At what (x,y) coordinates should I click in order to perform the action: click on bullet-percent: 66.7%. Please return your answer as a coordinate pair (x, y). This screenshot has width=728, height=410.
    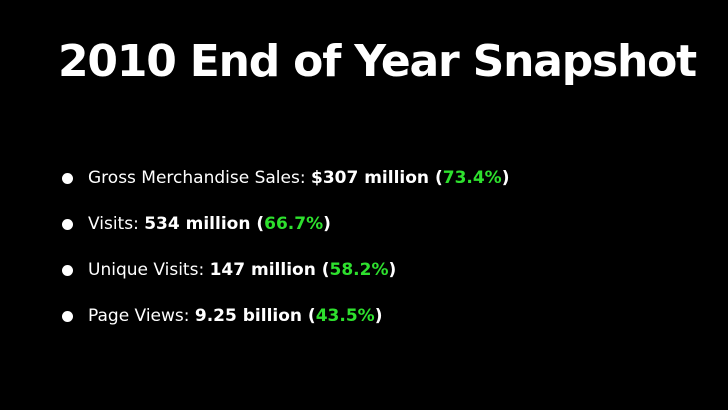
    Looking at the image, I should click on (294, 224).